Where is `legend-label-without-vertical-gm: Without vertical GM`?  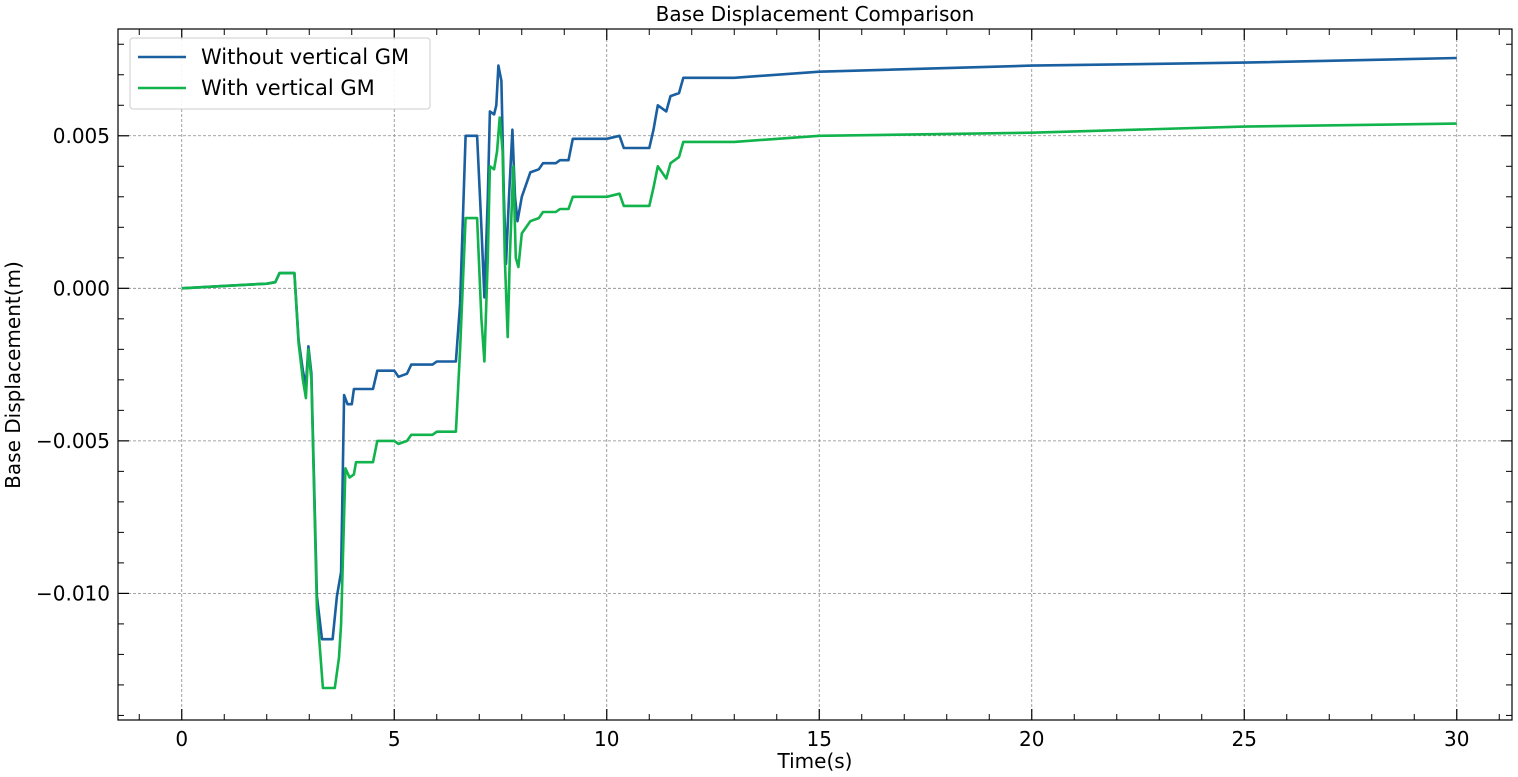 legend-label-without-vertical-gm: Without vertical GM is located at coordinates (305, 57).